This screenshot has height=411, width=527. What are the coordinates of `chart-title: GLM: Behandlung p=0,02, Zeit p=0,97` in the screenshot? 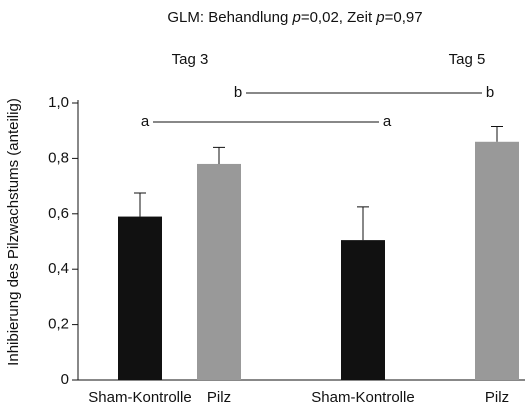 It's located at (294, 17).